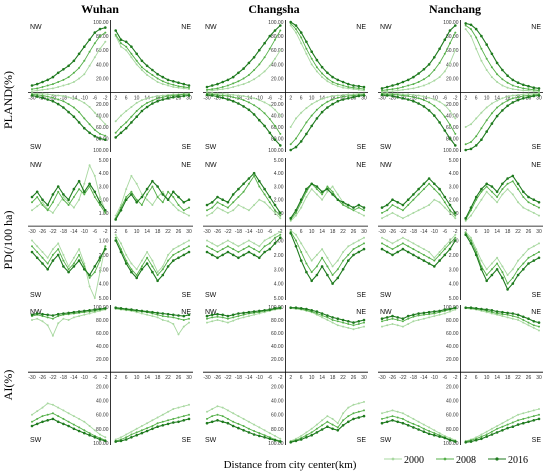 This screenshot has width=550, height=475. Describe the element at coordinates (296, 210) in the screenshot. I see `pd-100-ha-changsha-point-north-2016` at that location.